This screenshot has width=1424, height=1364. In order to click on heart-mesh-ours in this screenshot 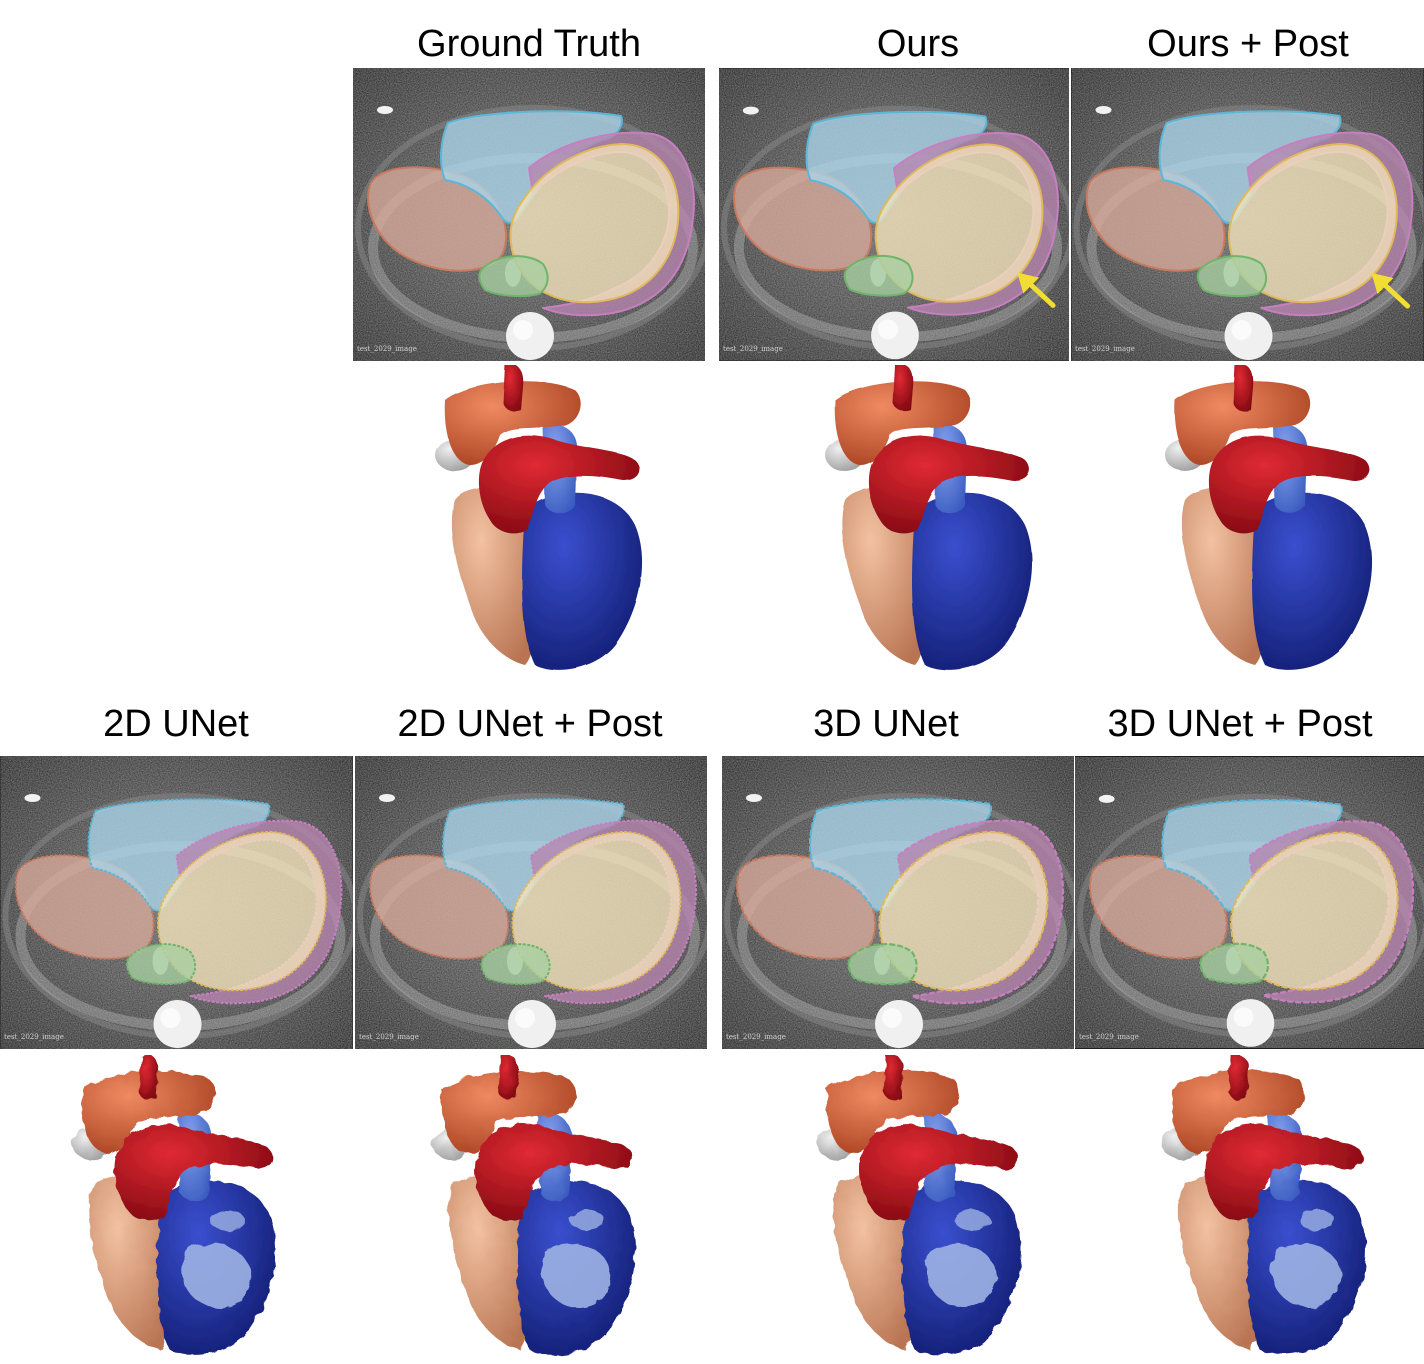, I will do `click(935, 520)`.